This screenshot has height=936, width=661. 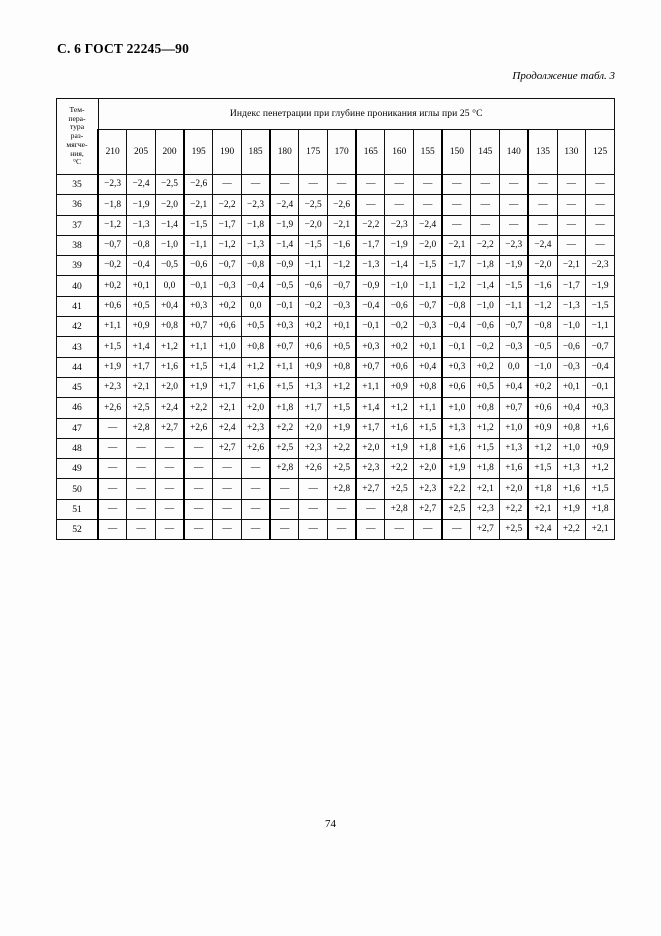 What do you see at coordinates (399, 245) in the screenshot?
I see `cell-value: −1,9` at bounding box center [399, 245].